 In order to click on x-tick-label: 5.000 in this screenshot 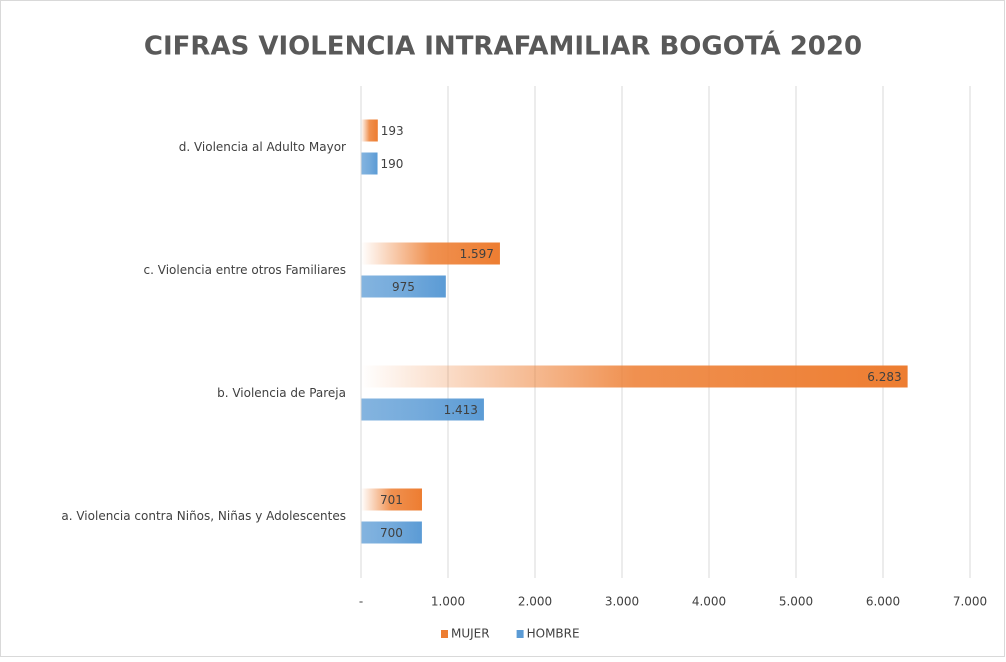, I will do `click(796, 602)`.